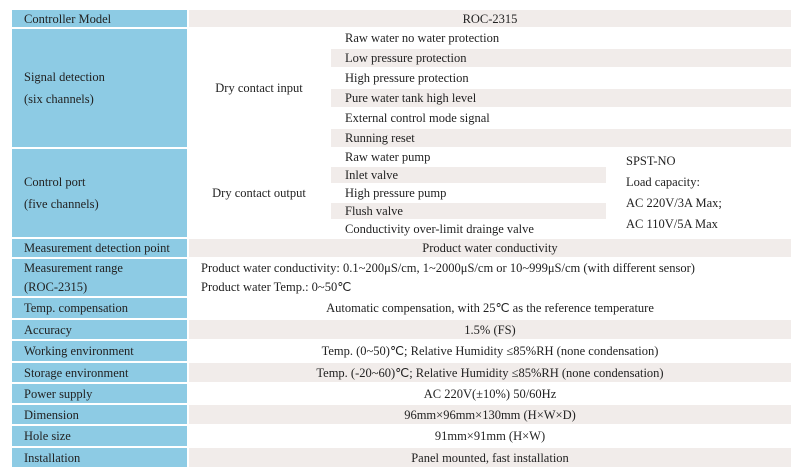  Describe the element at coordinates (99, 277) in the screenshot. I see `label-measurement-range: Measurement range (ROC-2315)` at that location.